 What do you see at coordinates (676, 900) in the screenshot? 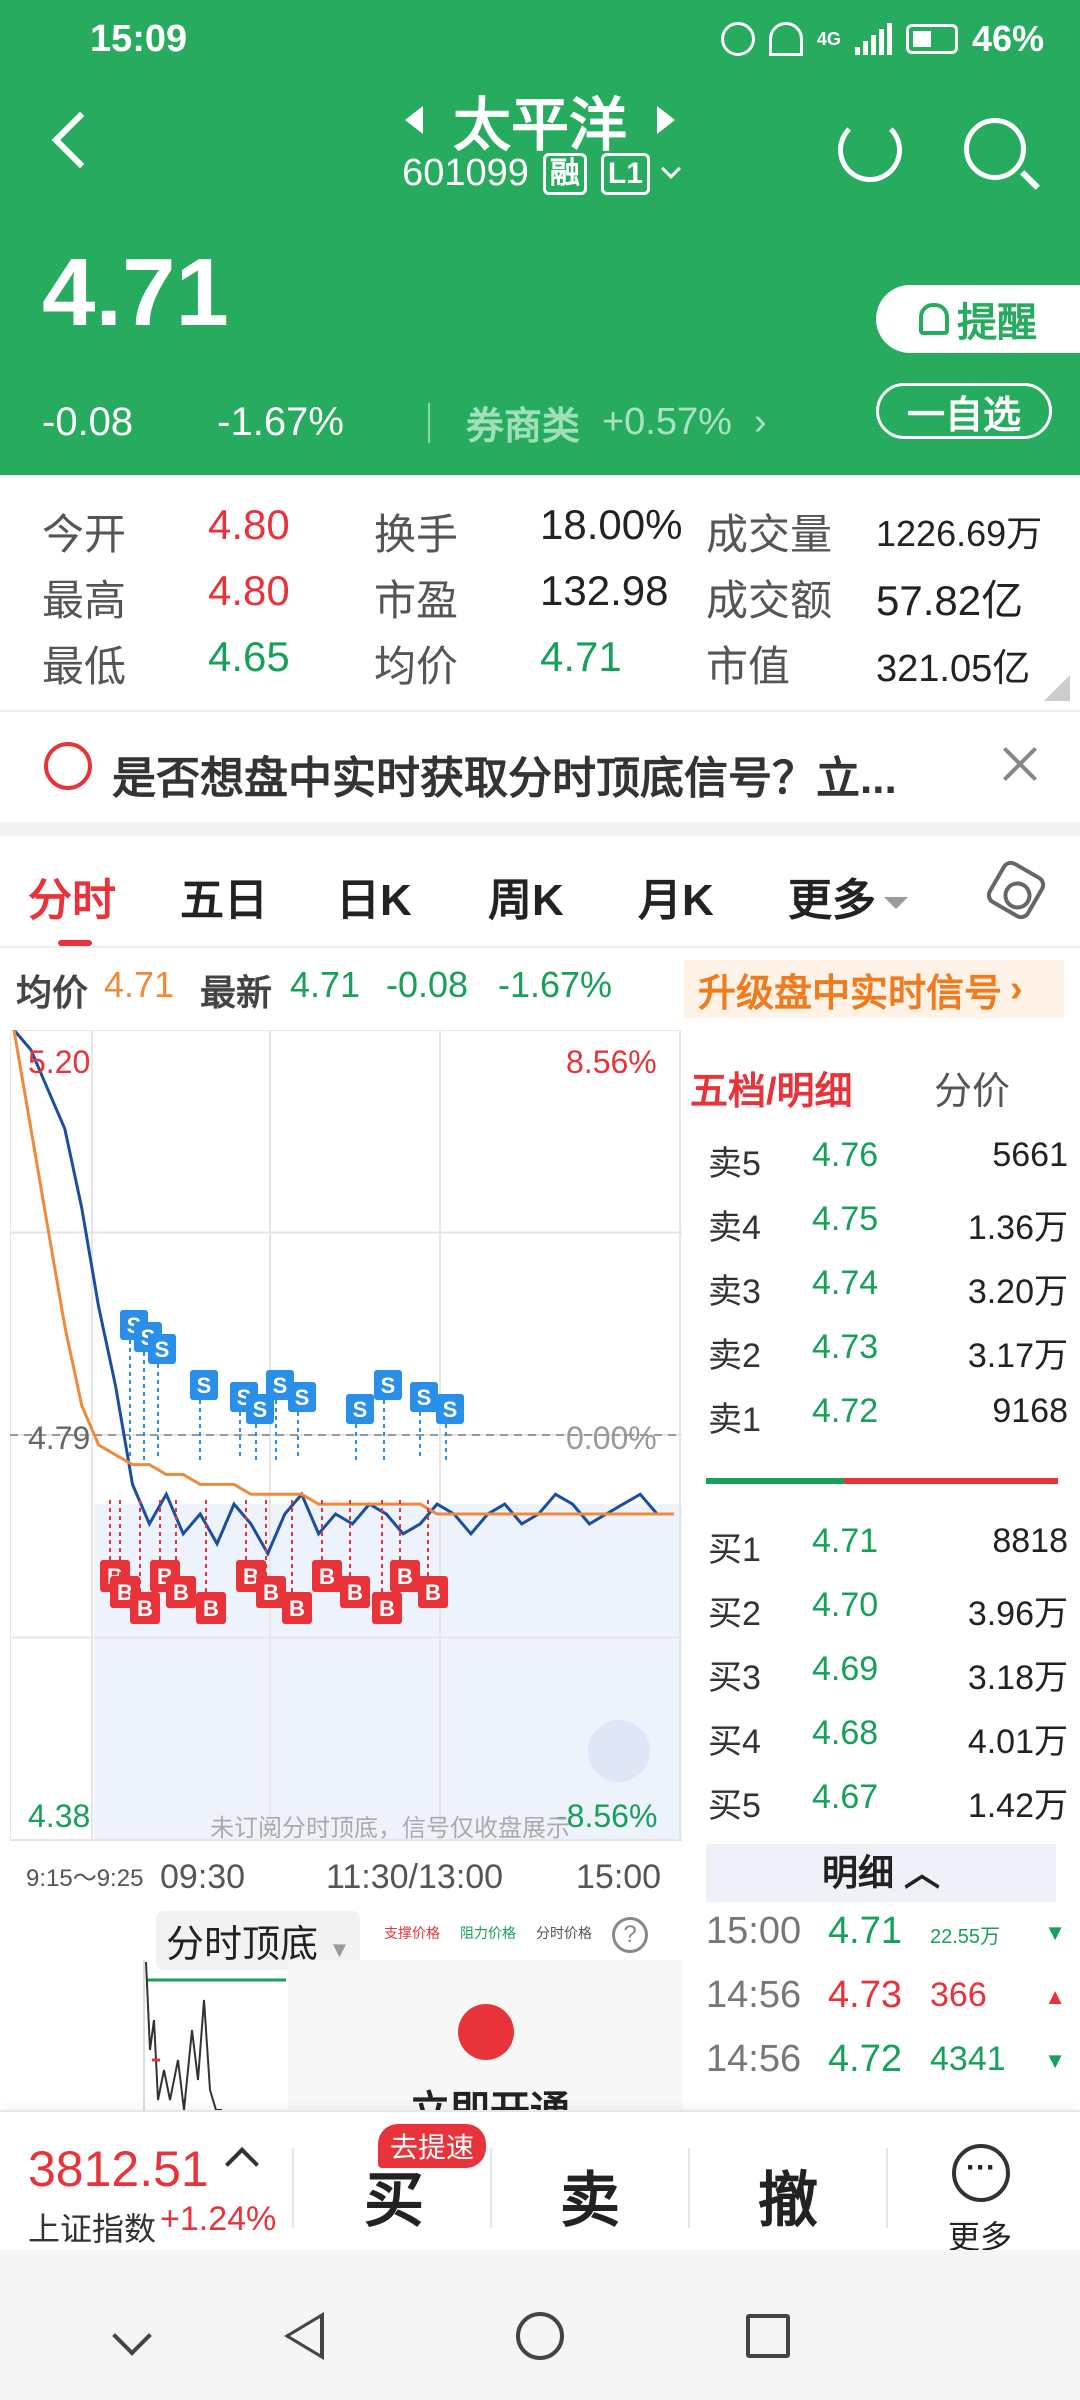
I see `tab-monthly-k: 月K` at bounding box center [676, 900].